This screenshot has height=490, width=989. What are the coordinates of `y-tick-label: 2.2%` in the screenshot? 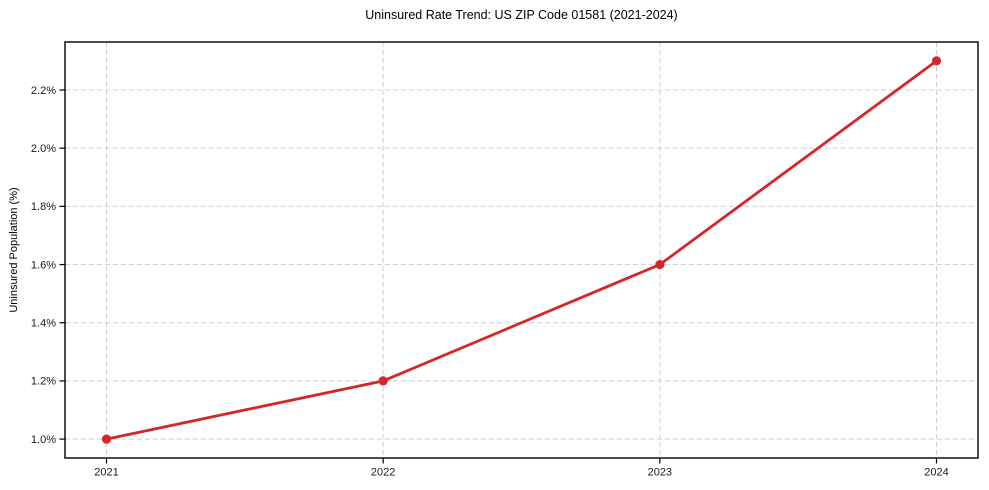 It's located at (43, 91).